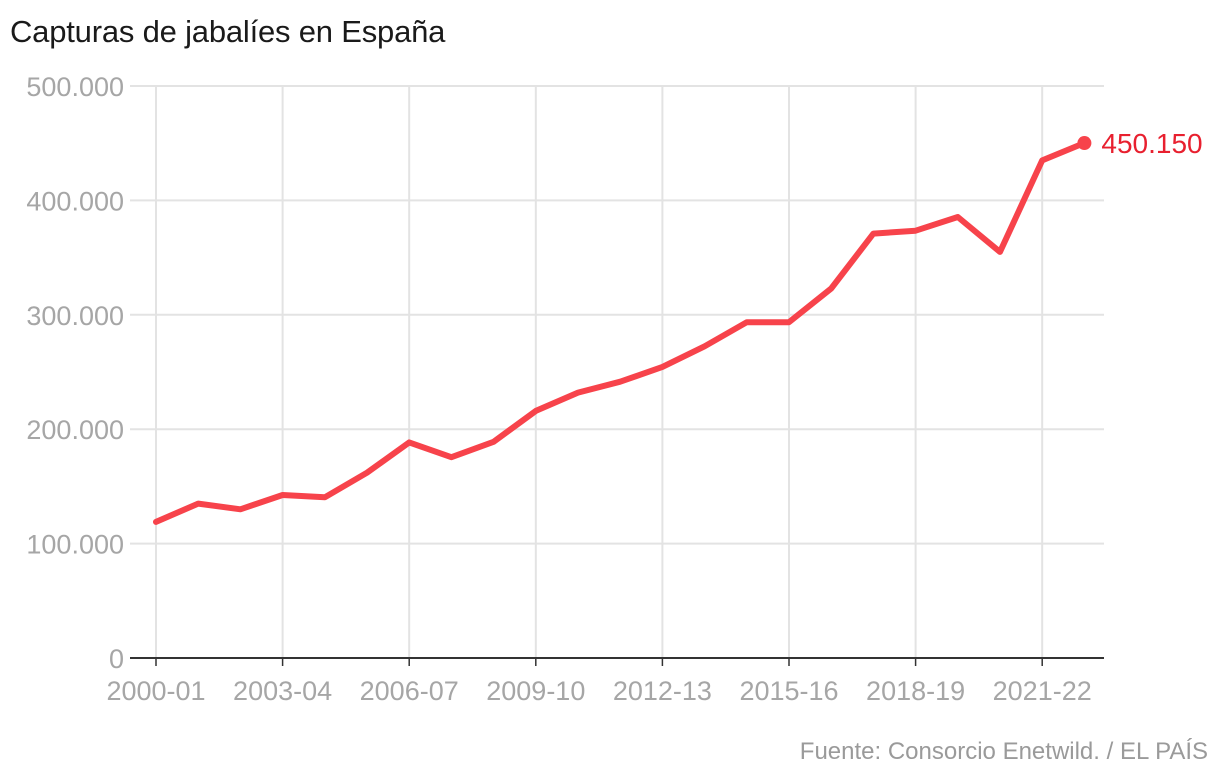  Describe the element at coordinates (228, 31) in the screenshot. I see `chart-title: Capturas de jabalíes en España` at that location.